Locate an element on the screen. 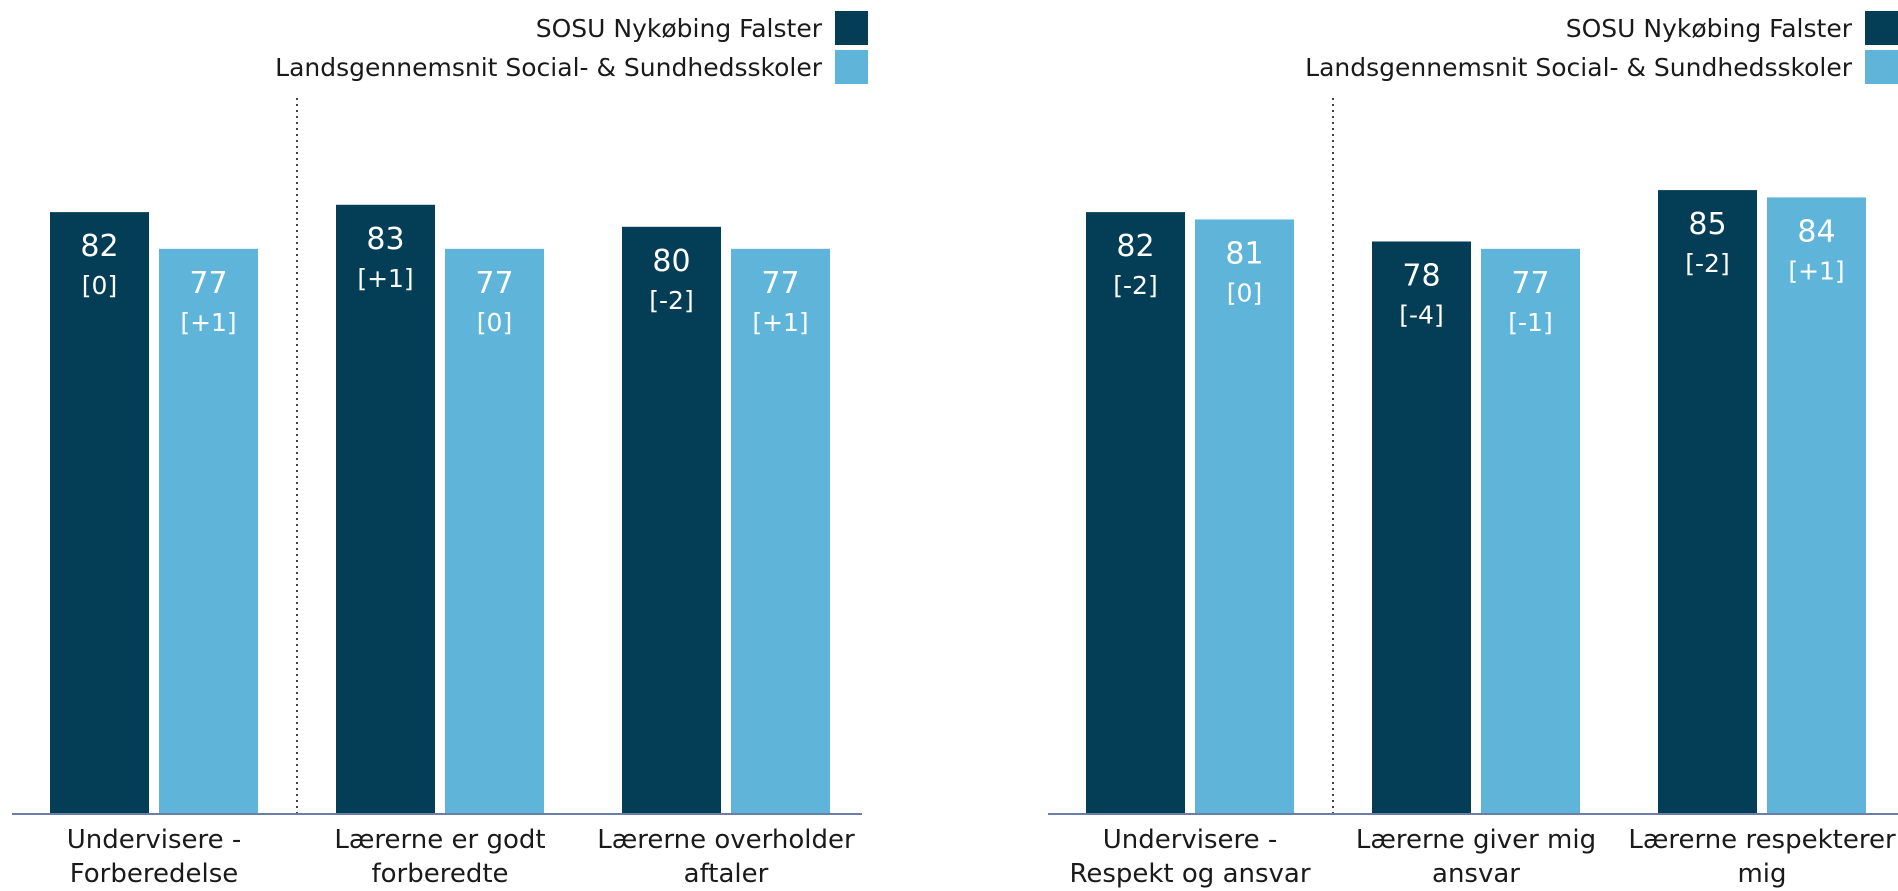 The height and width of the screenshot is (891, 1898). data-label-value: 81 is located at coordinates (1244, 253).